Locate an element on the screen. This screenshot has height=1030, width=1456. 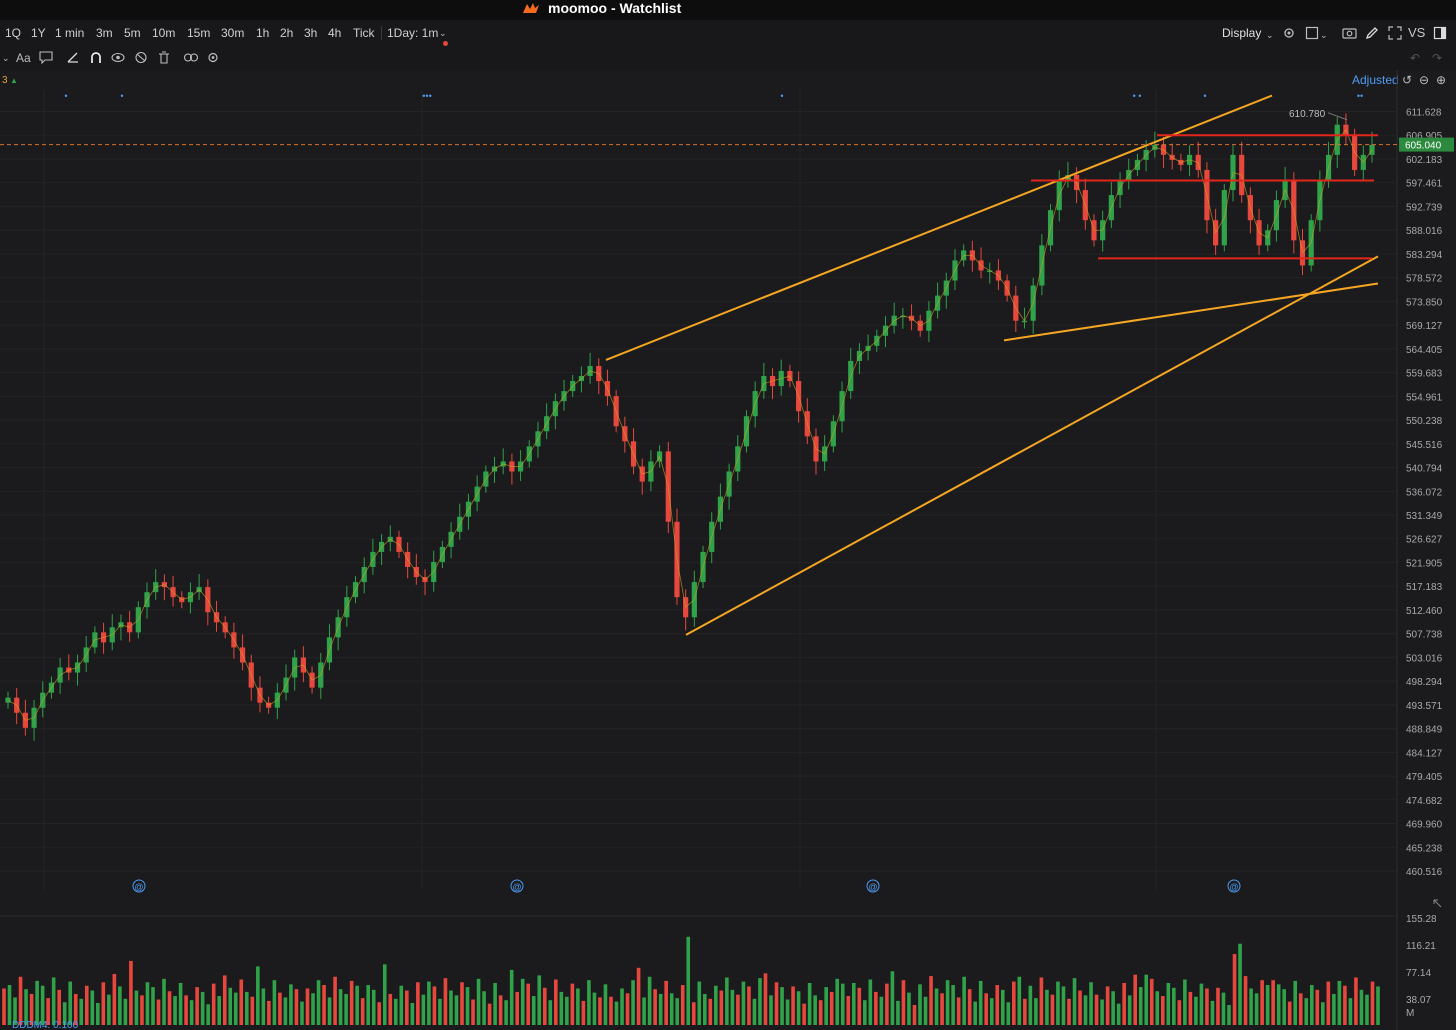
zoom-out-icon: ⊖ is located at coordinates (1424, 80).